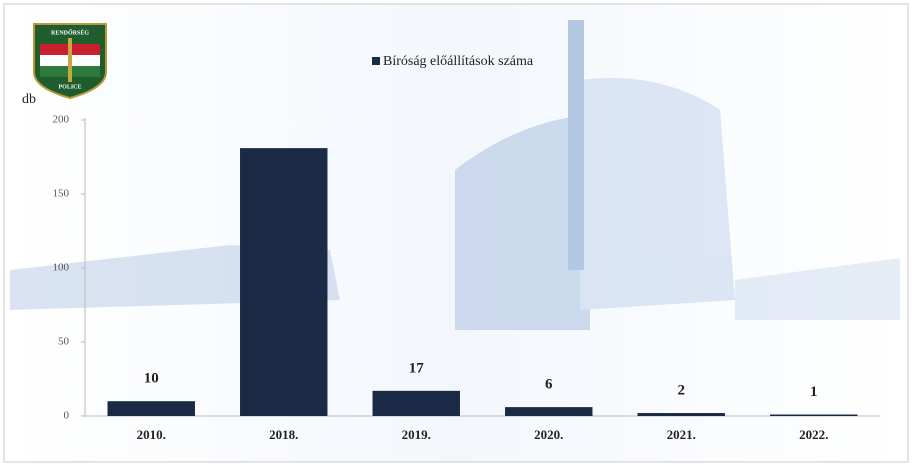 The image size is (912, 466). Describe the element at coordinates (151, 379) in the screenshot. I see `data-label: 10` at that location.